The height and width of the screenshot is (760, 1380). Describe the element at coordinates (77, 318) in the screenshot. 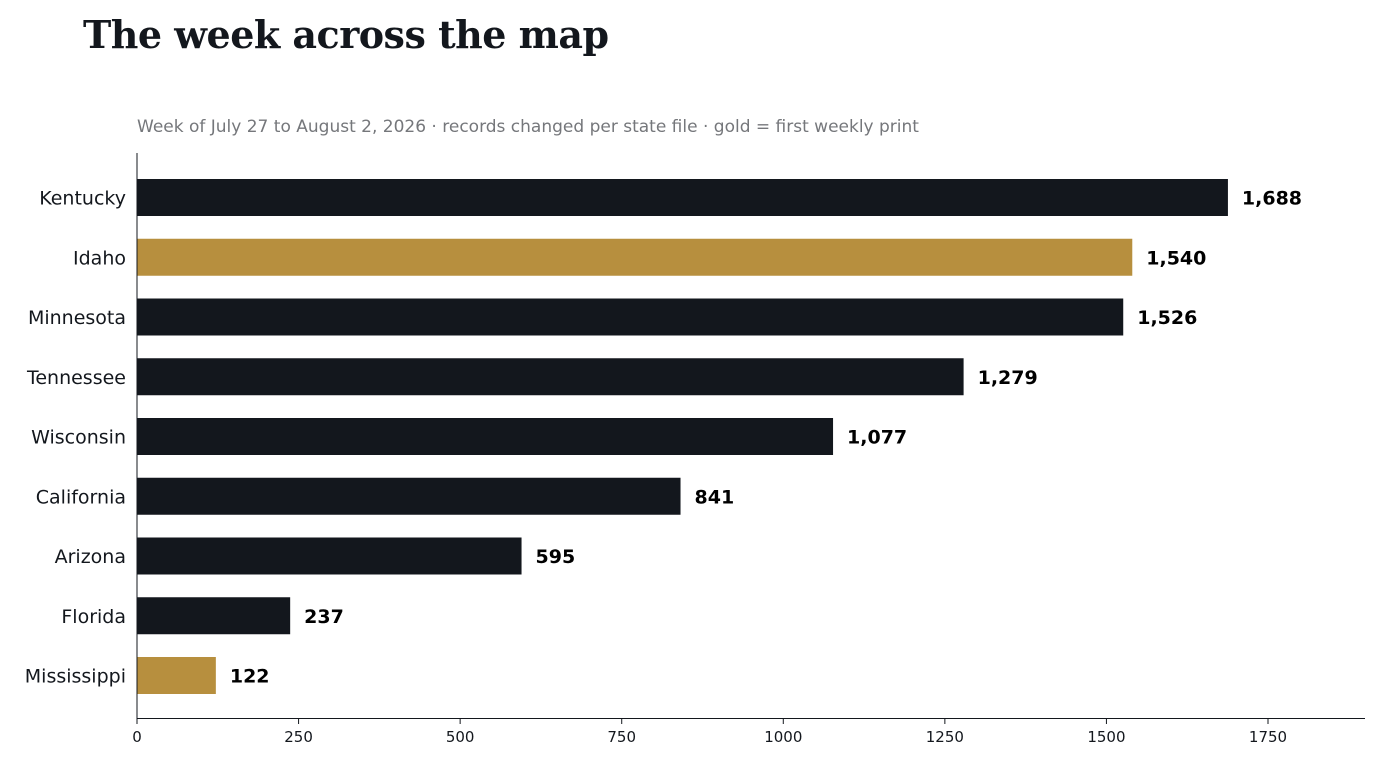

I see `category-label: Minnesota` at that location.